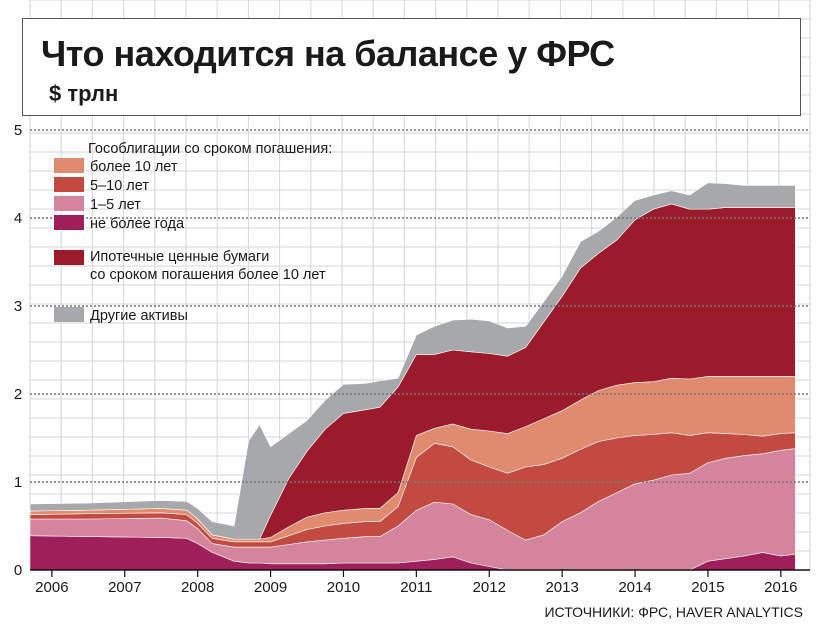 This screenshot has height=640, width=823. Describe the element at coordinates (328, 53) in the screenshot. I see `chart-title: Что находится на балансе у ФРС` at that location.